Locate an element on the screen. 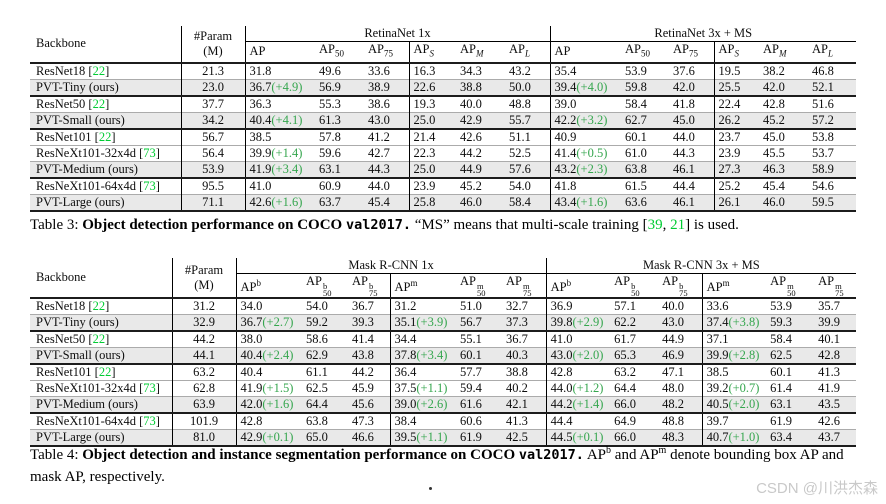 The height and width of the screenshot is (504, 886). value-cell: 59.4 is located at coordinates (479, 388).